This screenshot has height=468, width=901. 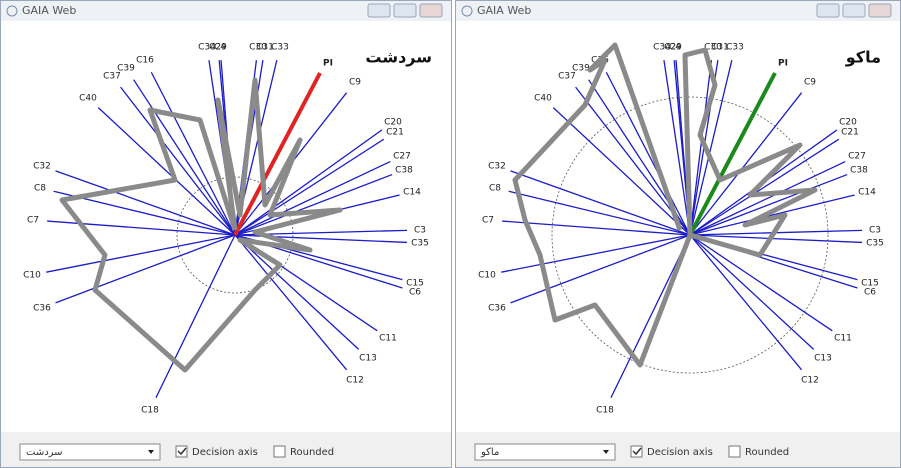 I want to click on decision-label: PI, so click(x=783, y=64).